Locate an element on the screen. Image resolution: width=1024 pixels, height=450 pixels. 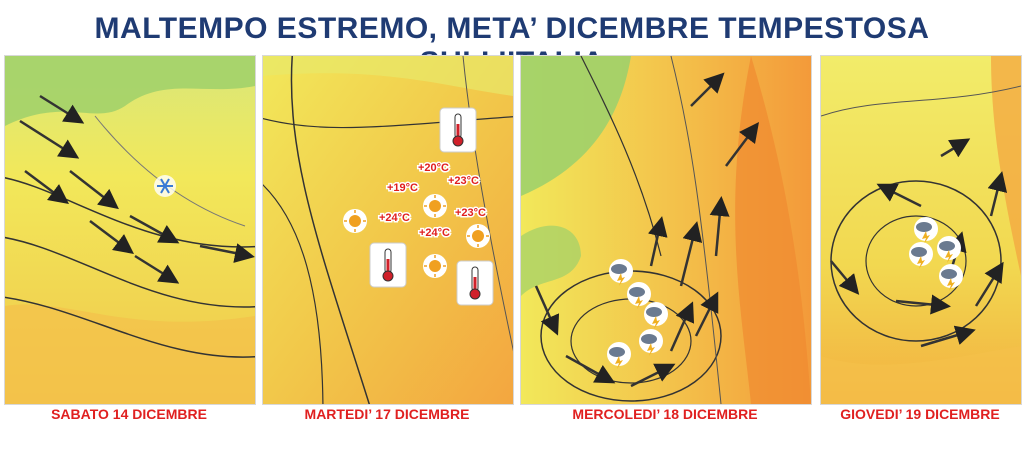
panel-caption: SABATO 14 DICEMBRE is located at coordinates (129, 414).